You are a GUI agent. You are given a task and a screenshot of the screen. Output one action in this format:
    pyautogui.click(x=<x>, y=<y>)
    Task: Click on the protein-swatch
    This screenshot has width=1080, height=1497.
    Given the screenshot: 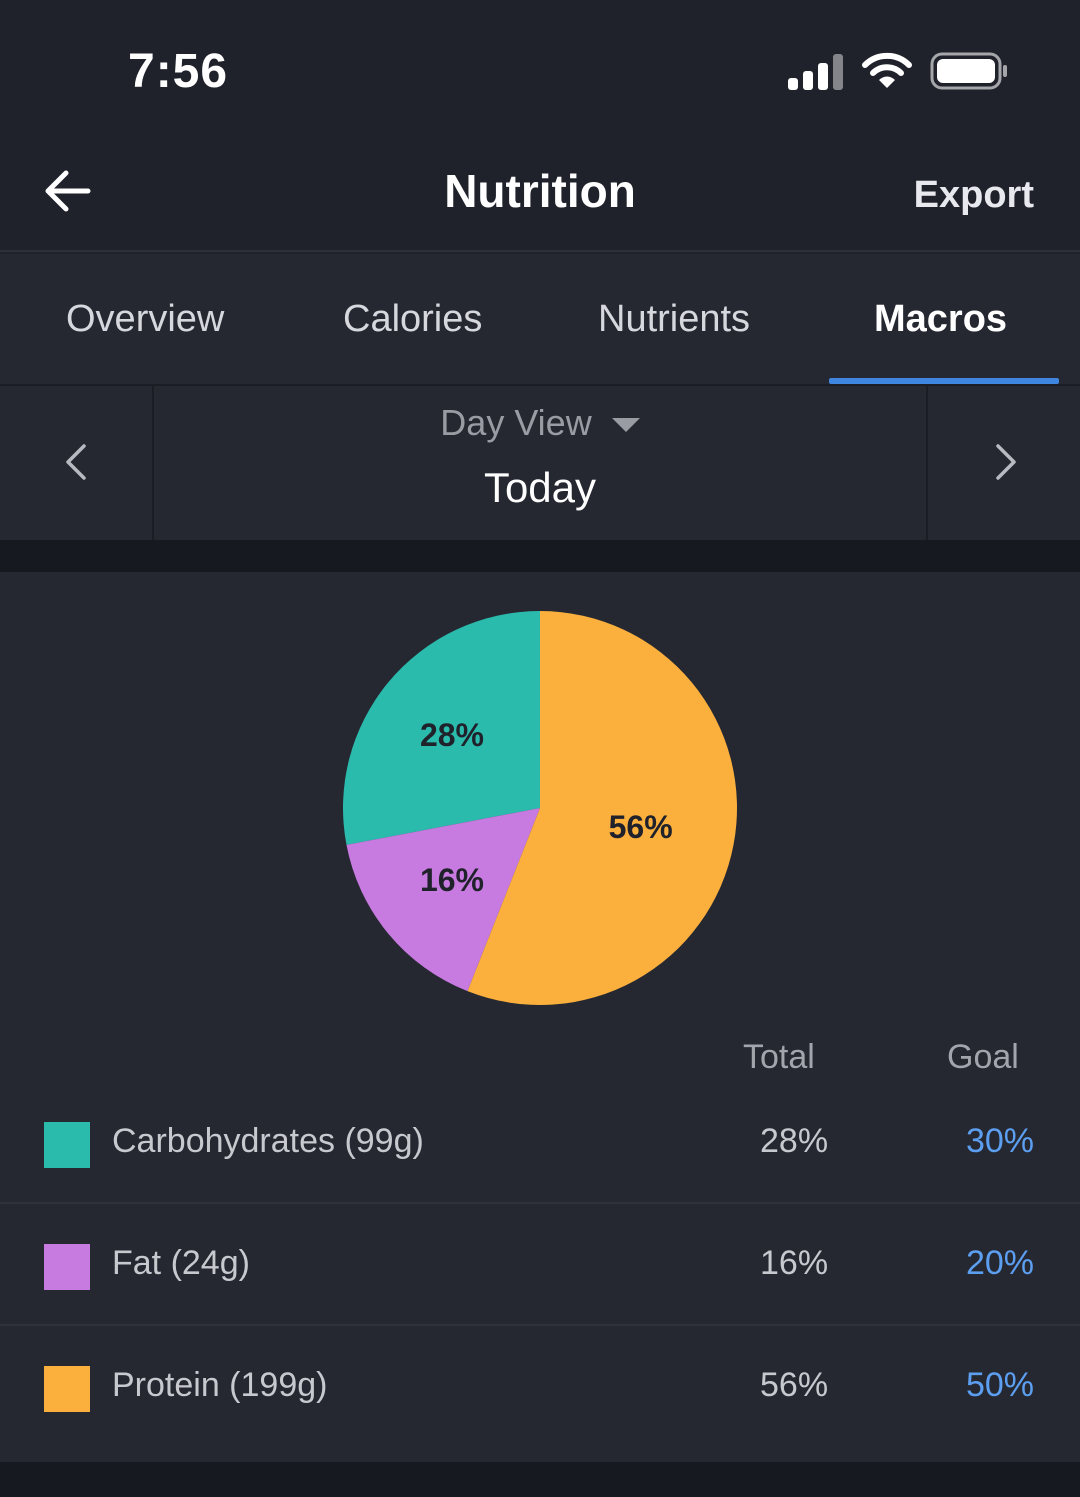 What is the action you would take?
    pyautogui.click(x=67, y=1389)
    